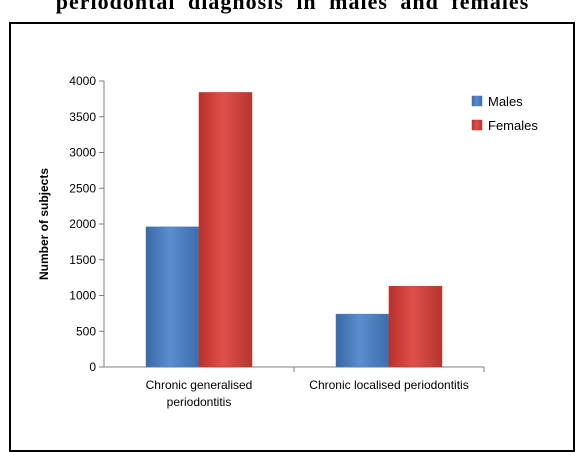 The width and height of the screenshot is (585, 452). What do you see at coordinates (199, 402) in the screenshot?
I see `x-category-label: periodontitis` at bounding box center [199, 402].